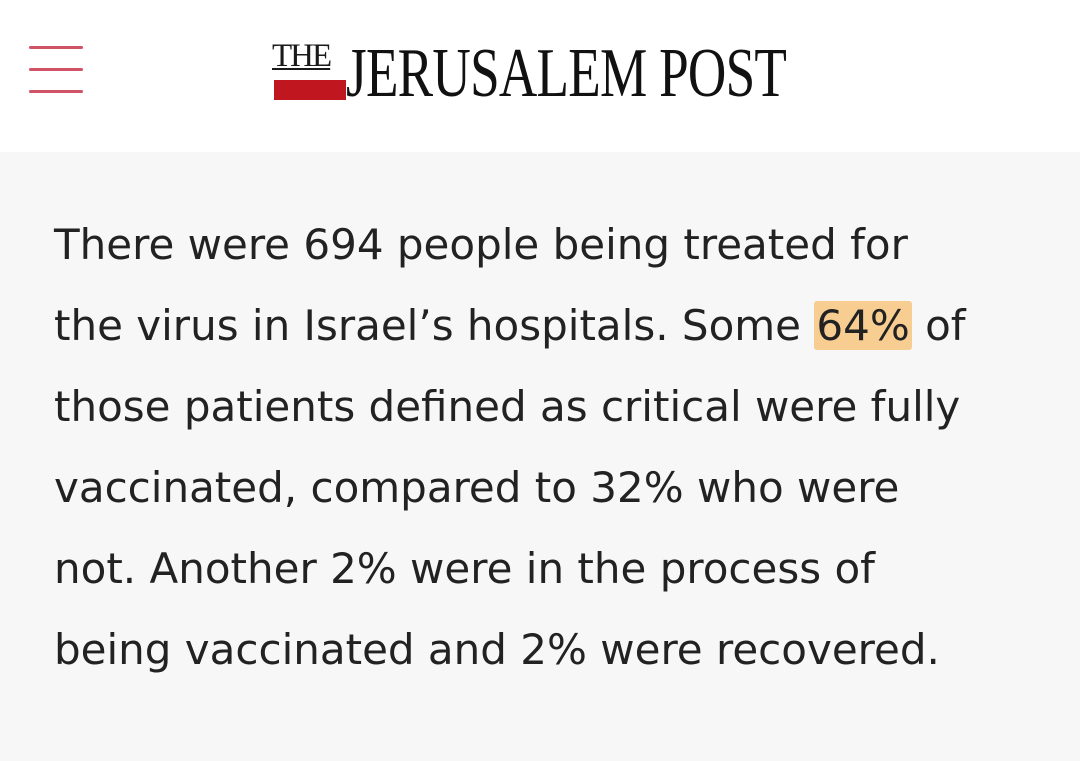 Image resolution: width=1080 pixels, height=761 pixels. I want to click on hamburger-menu-icon, so click(56, 70).